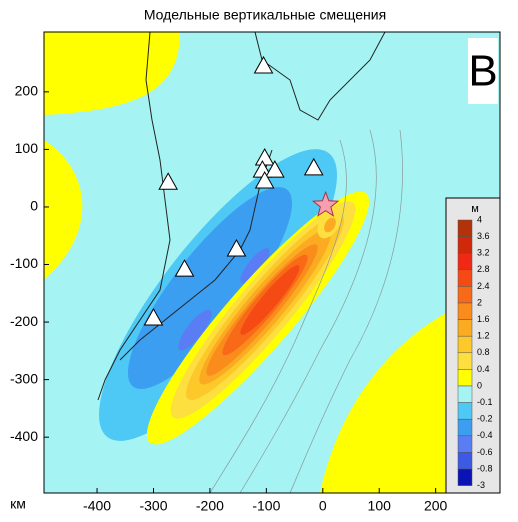  I want to click on chart-title: Модельные вертикальные смещения, so click(265, 15).